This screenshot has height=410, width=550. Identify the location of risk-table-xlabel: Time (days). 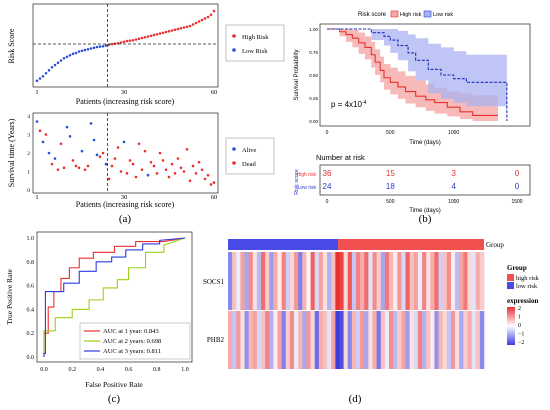
(424, 211).